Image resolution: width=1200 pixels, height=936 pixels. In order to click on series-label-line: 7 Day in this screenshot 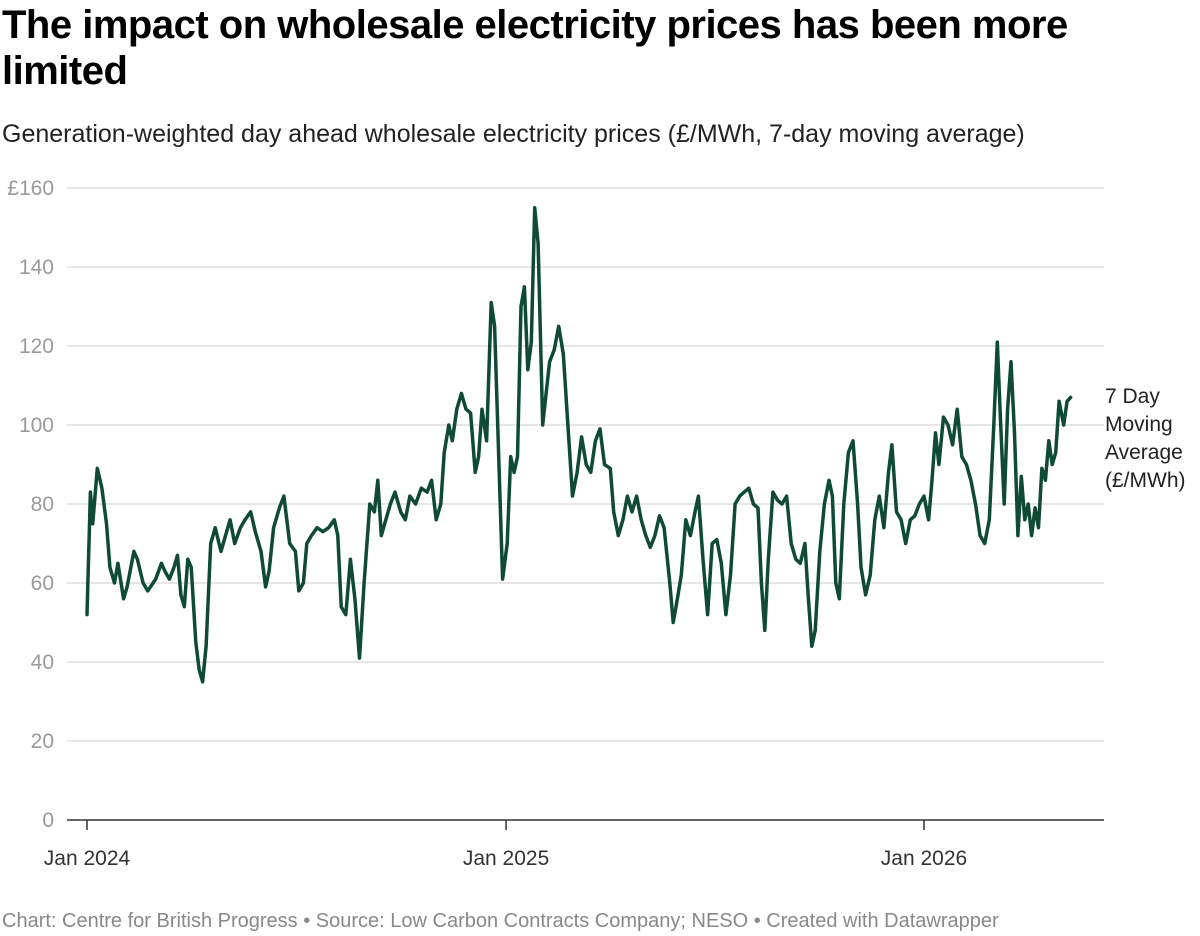, I will do `click(1132, 396)`.